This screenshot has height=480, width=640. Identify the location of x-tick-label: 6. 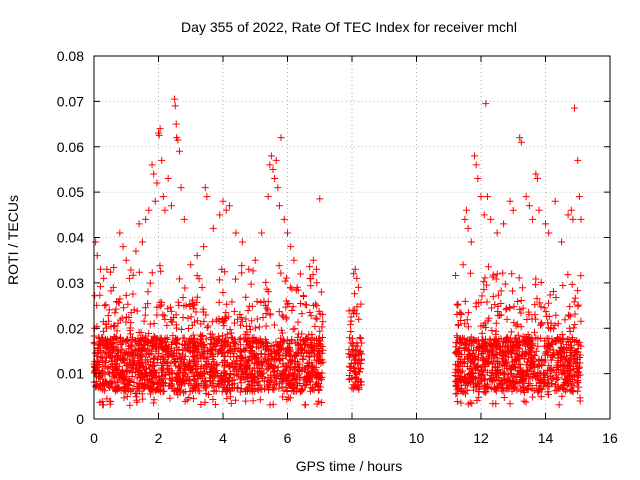
(288, 438).